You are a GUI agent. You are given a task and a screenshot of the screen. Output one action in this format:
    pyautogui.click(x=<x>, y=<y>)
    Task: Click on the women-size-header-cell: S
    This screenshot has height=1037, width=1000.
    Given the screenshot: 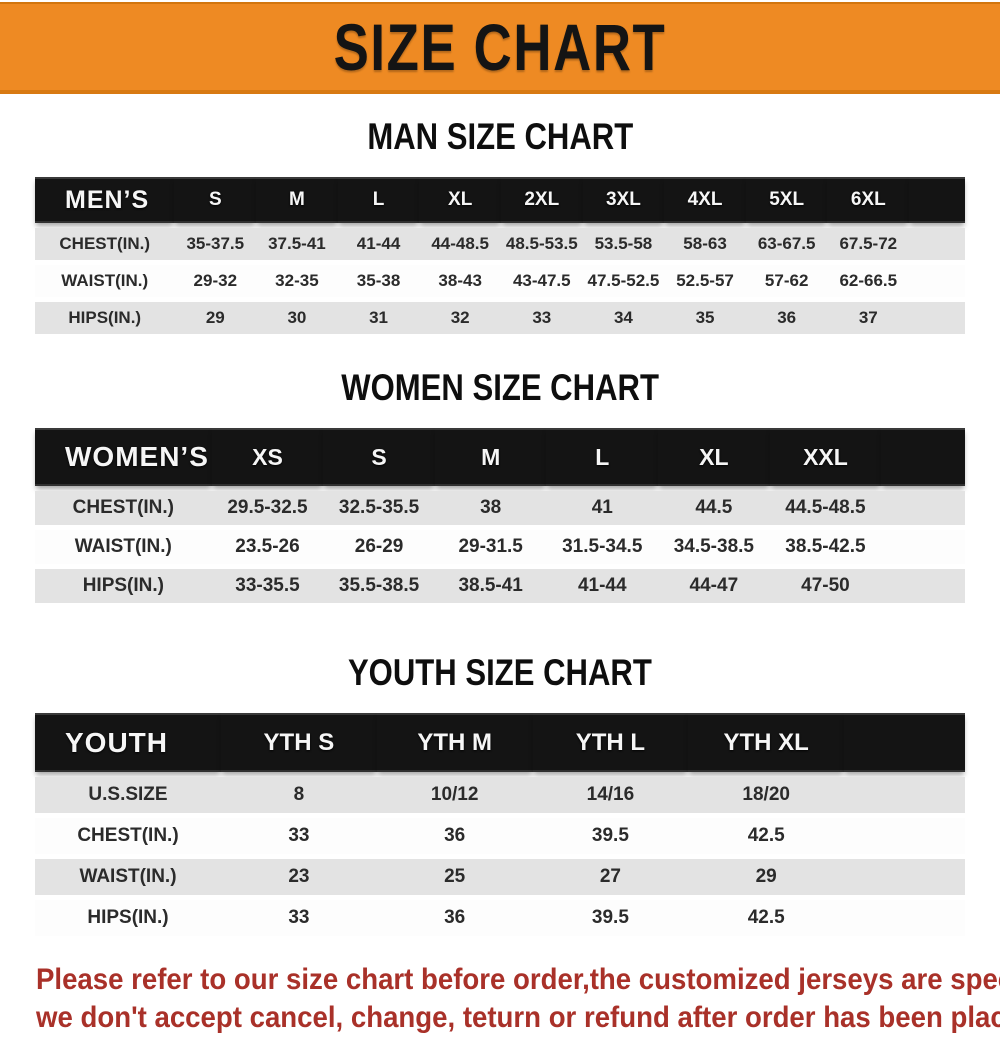 What is the action you would take?
    pyautogui.click(x=379, y=457)
    